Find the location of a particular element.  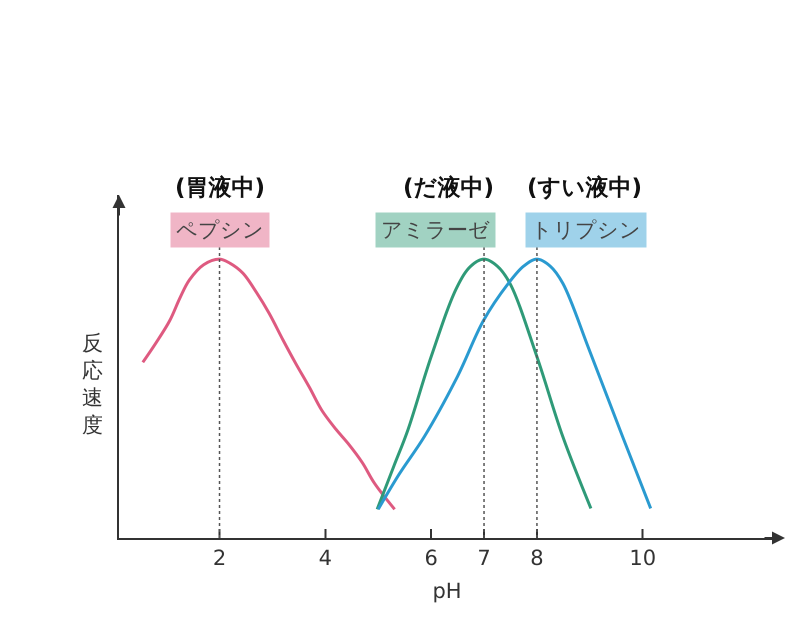

x-tick-label: 7 is located at coordinates (484, 558).